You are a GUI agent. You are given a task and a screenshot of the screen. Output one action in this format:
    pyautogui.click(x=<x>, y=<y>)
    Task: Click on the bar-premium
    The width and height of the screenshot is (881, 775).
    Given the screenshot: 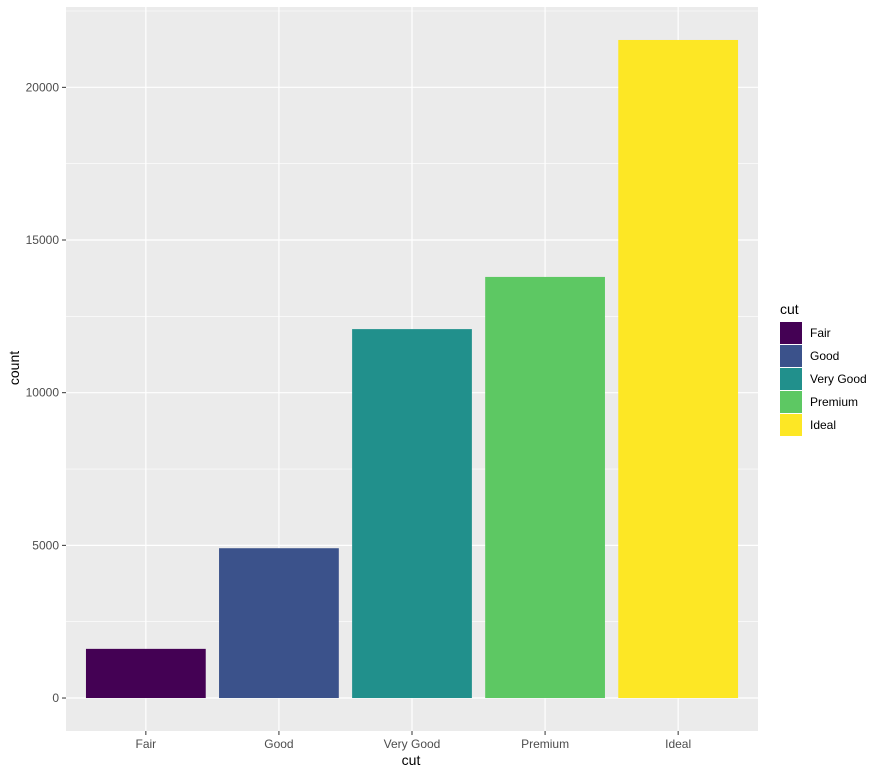 What is the action you would take?
    pyautogui.click(x=545, y=487)
    